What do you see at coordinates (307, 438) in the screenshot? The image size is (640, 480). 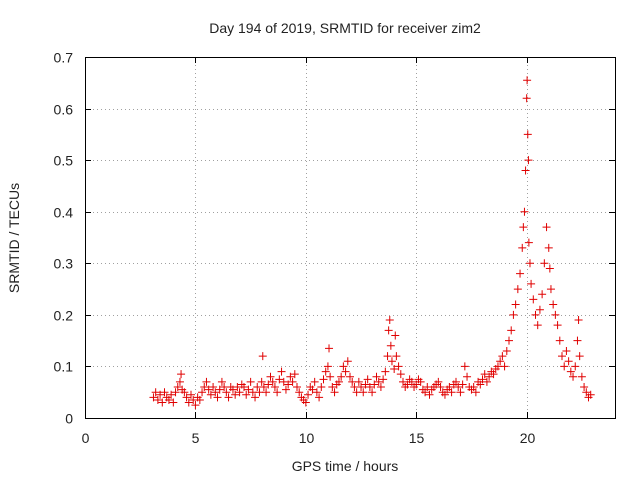 I see `x-tick-label: 10` at bounding box center [307, 438].